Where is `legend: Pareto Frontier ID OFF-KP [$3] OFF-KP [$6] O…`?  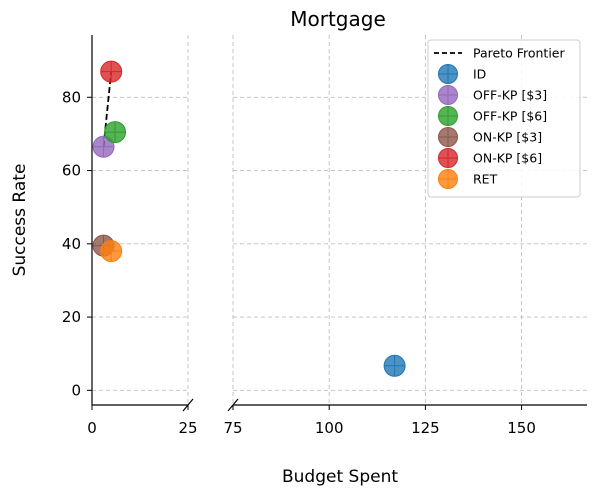
legend: Pareto Frontier ID OFF-KP [$3] OFF-KP [$6] O… is located at coordinates (504, 118).